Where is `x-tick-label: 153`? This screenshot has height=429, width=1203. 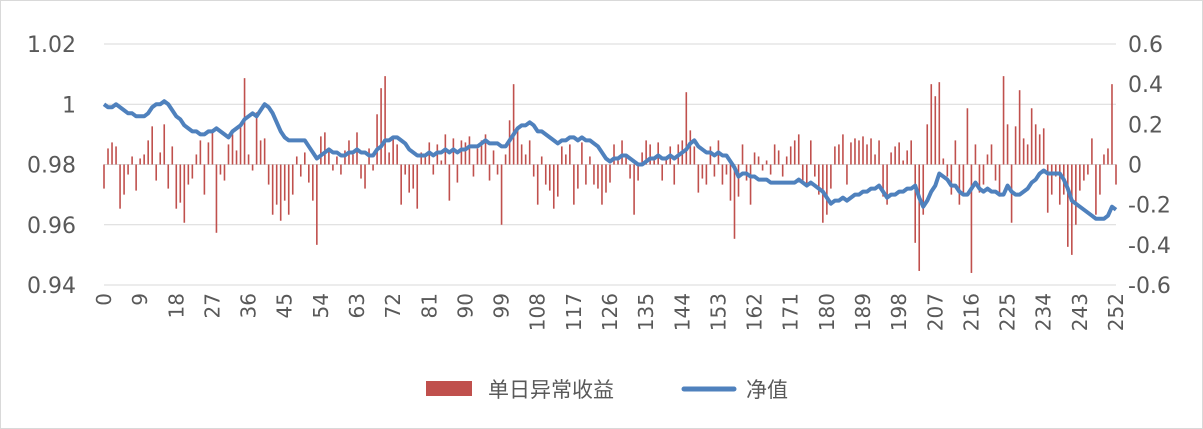
x-tick-label: 153 is located at coordinates (718, 312).